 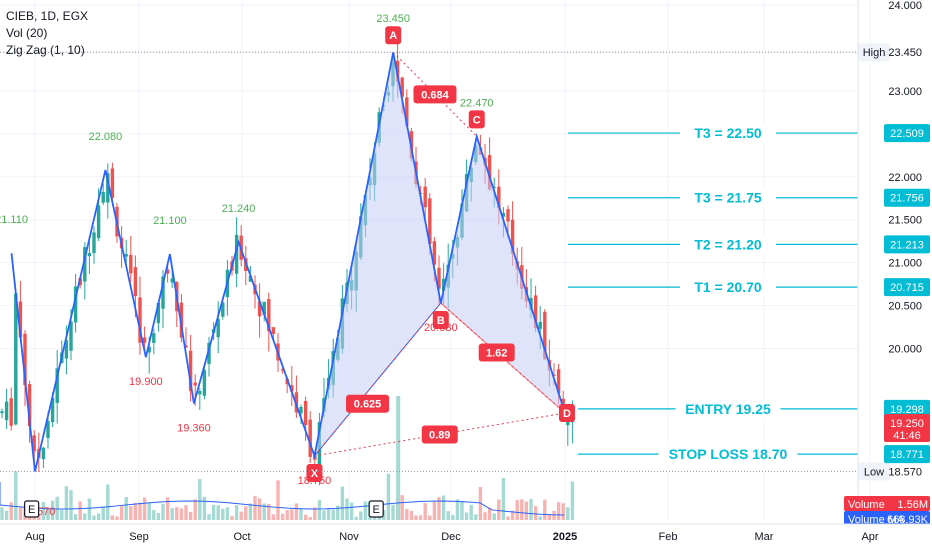 I want to click on point-b-badge-text: B, so click(x=441, y=321).